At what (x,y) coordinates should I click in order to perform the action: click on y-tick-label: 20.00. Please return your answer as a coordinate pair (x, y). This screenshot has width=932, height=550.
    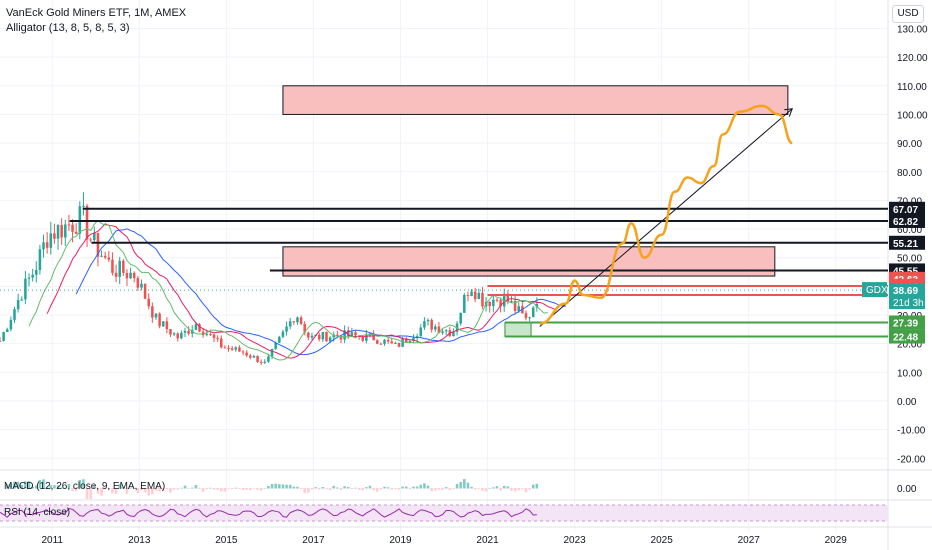
    Looking at the image, I should click on (909, 345).